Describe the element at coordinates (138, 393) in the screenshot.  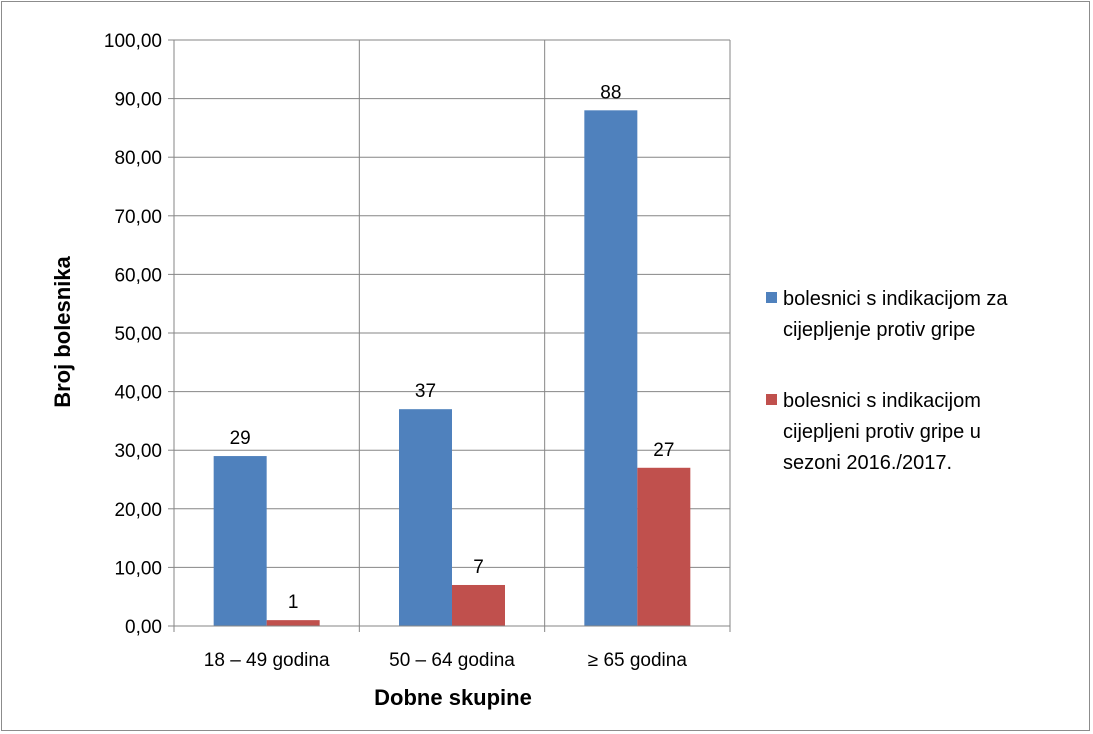
I see `y-tick-label: 40,00` at that location.